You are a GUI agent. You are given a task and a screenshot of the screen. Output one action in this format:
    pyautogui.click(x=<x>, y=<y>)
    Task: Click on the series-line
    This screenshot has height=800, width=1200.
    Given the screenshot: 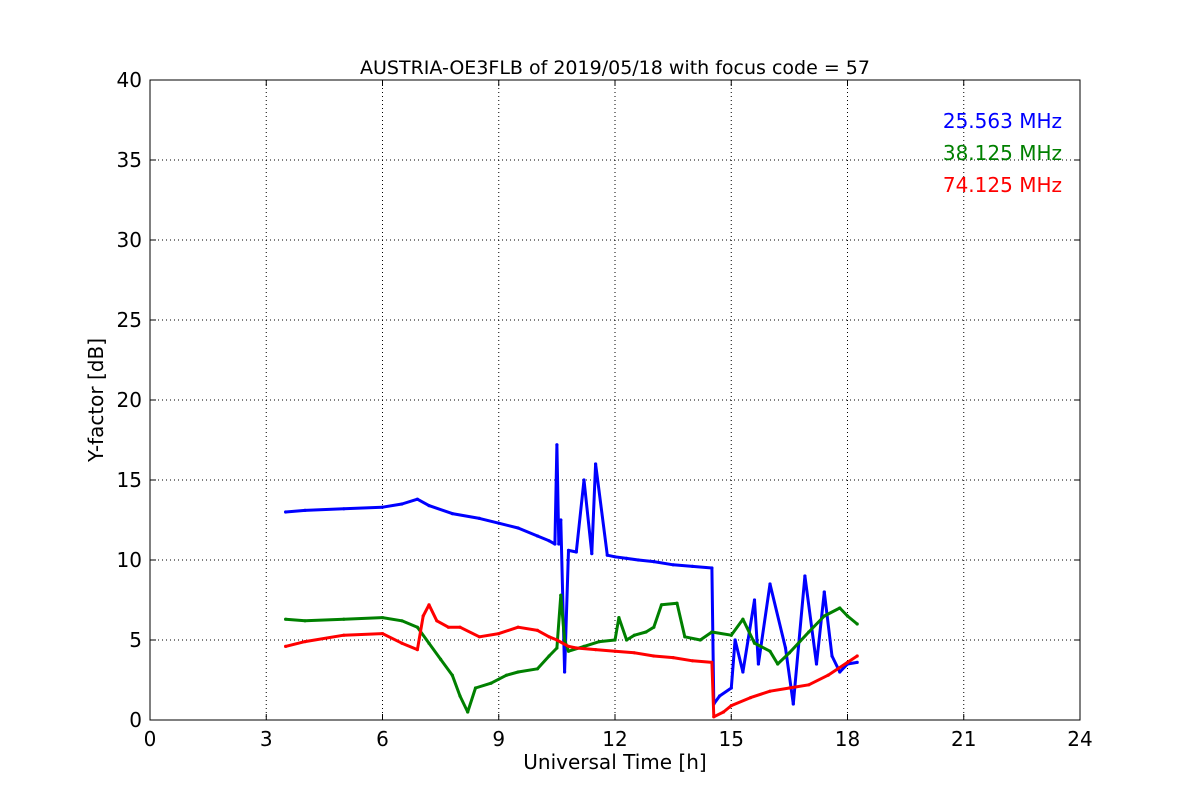 What is the action you would take?
    pyautogui.click(x=572, y=661)
    